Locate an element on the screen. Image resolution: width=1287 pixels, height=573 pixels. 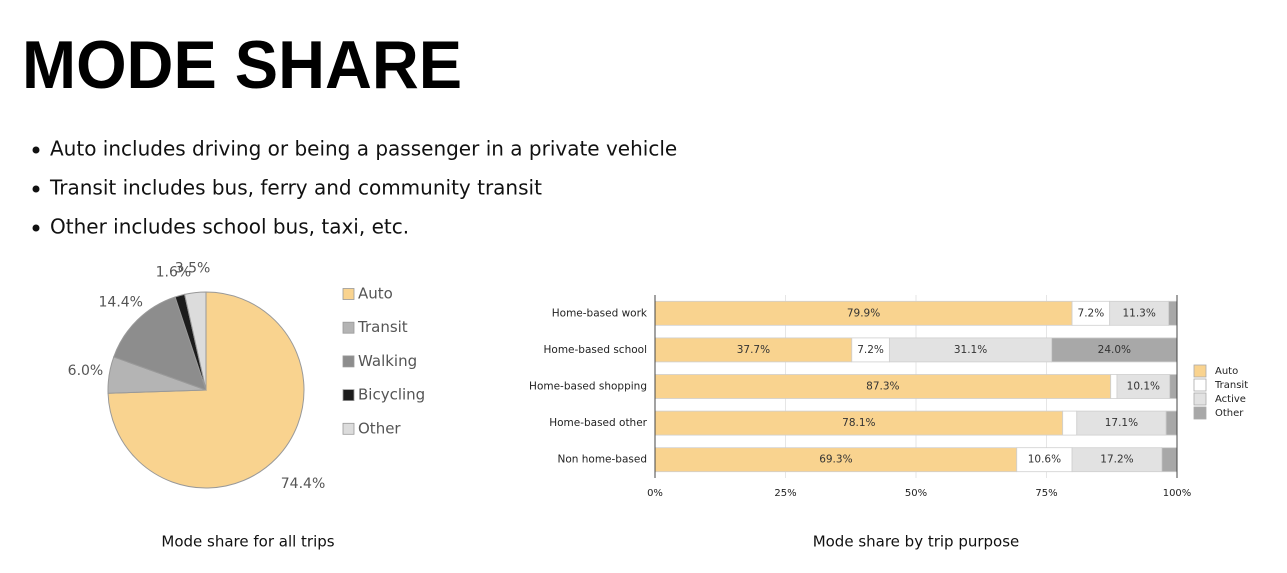
bar-label: 37.7% is located at coordinates (753, 350).